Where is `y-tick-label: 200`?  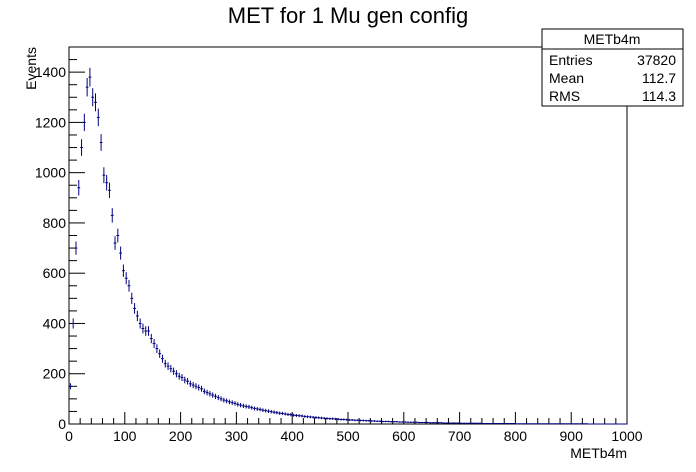 y-tick-label: 200 is located at coordinates (55, 374).